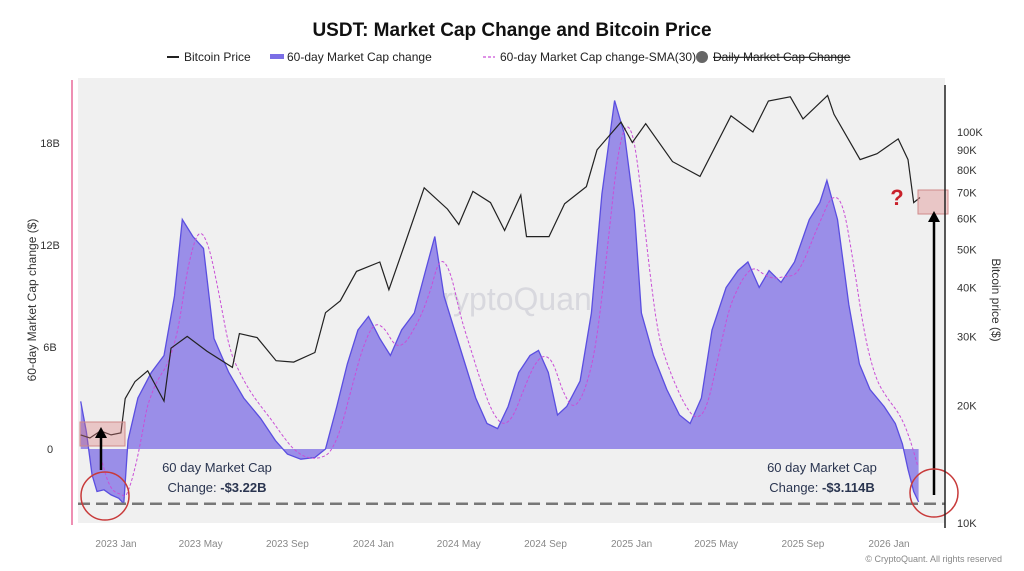  Describe the element at coordinates (970, 133) in the screenshot. I see `y2-tick-label: 100K` at that location.